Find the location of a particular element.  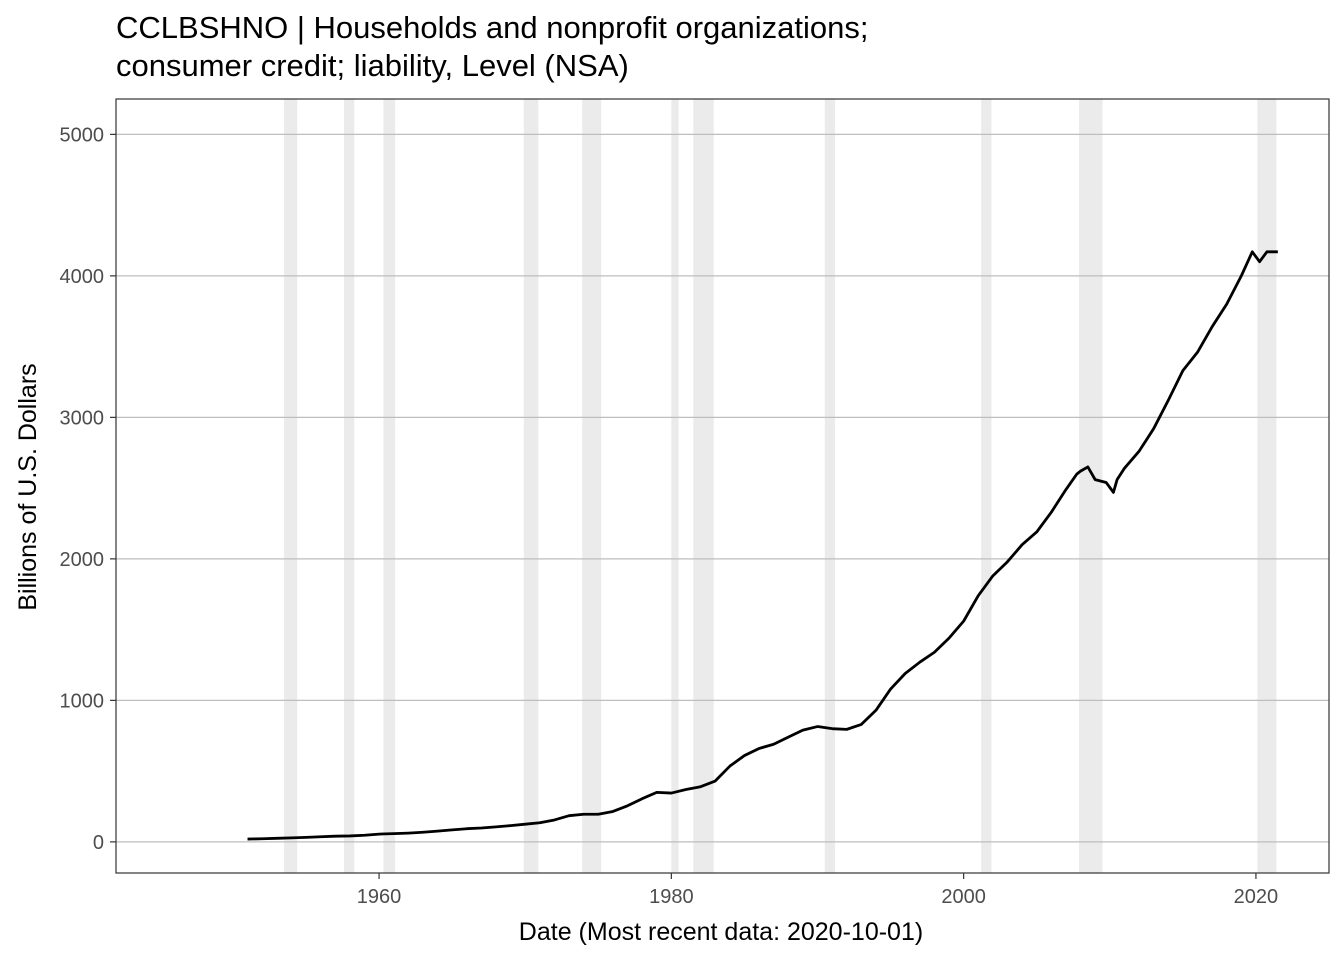

x-tick-label-2020: 2020 is located at coordinates (1256, 897).